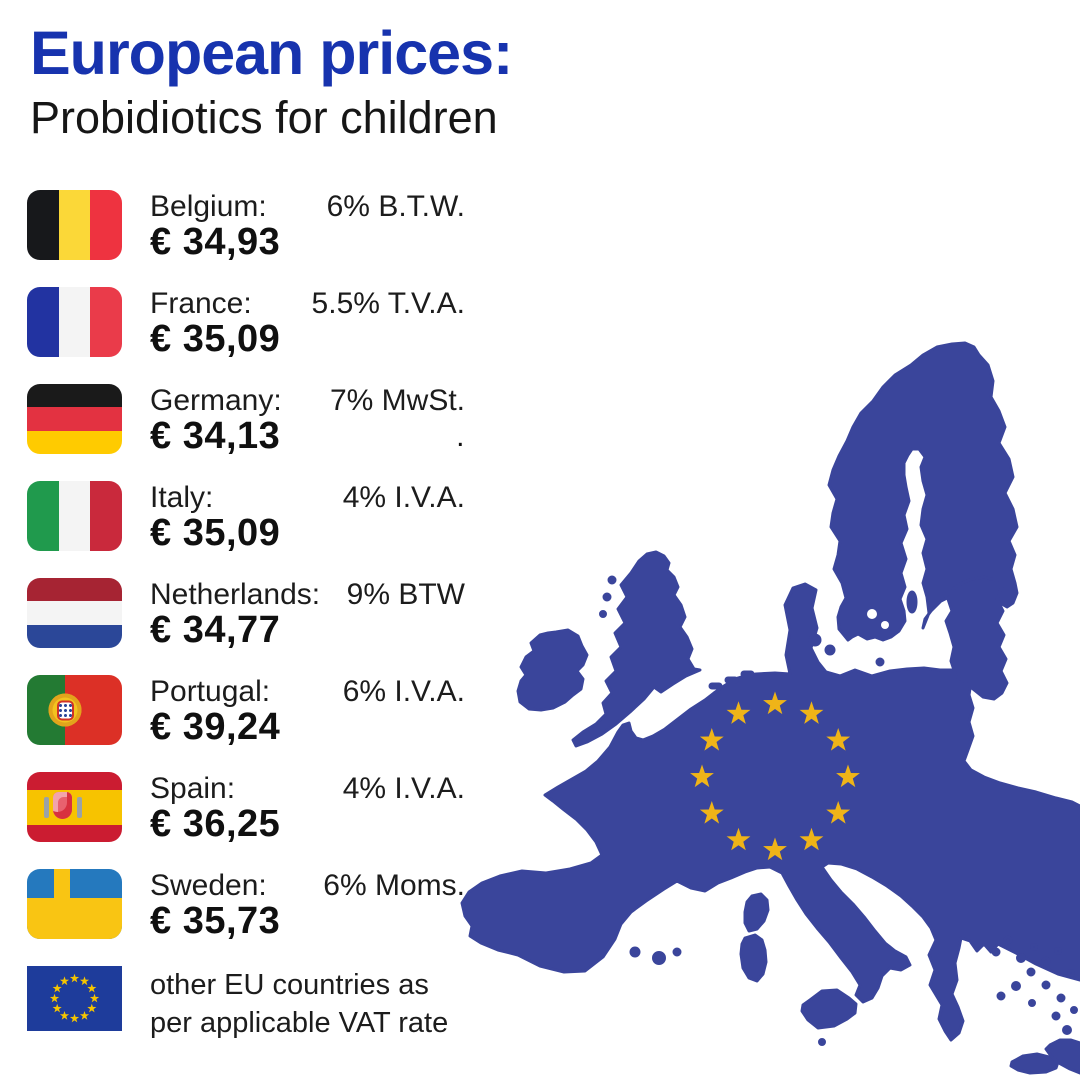  Describe the element at coordinates (210, 691) in the screenshot. I see `country-name: Portugal:` at that location.